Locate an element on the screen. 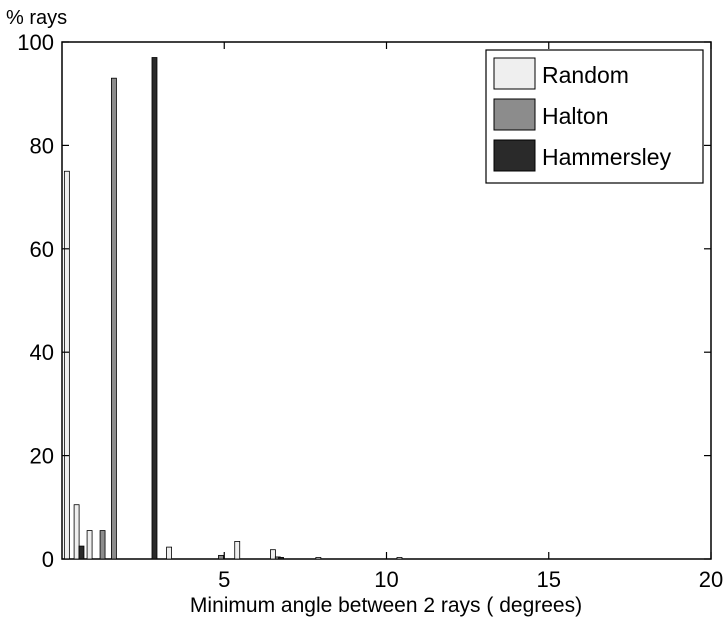  x-tick-label: 10 is located at coordinates (386, 579).